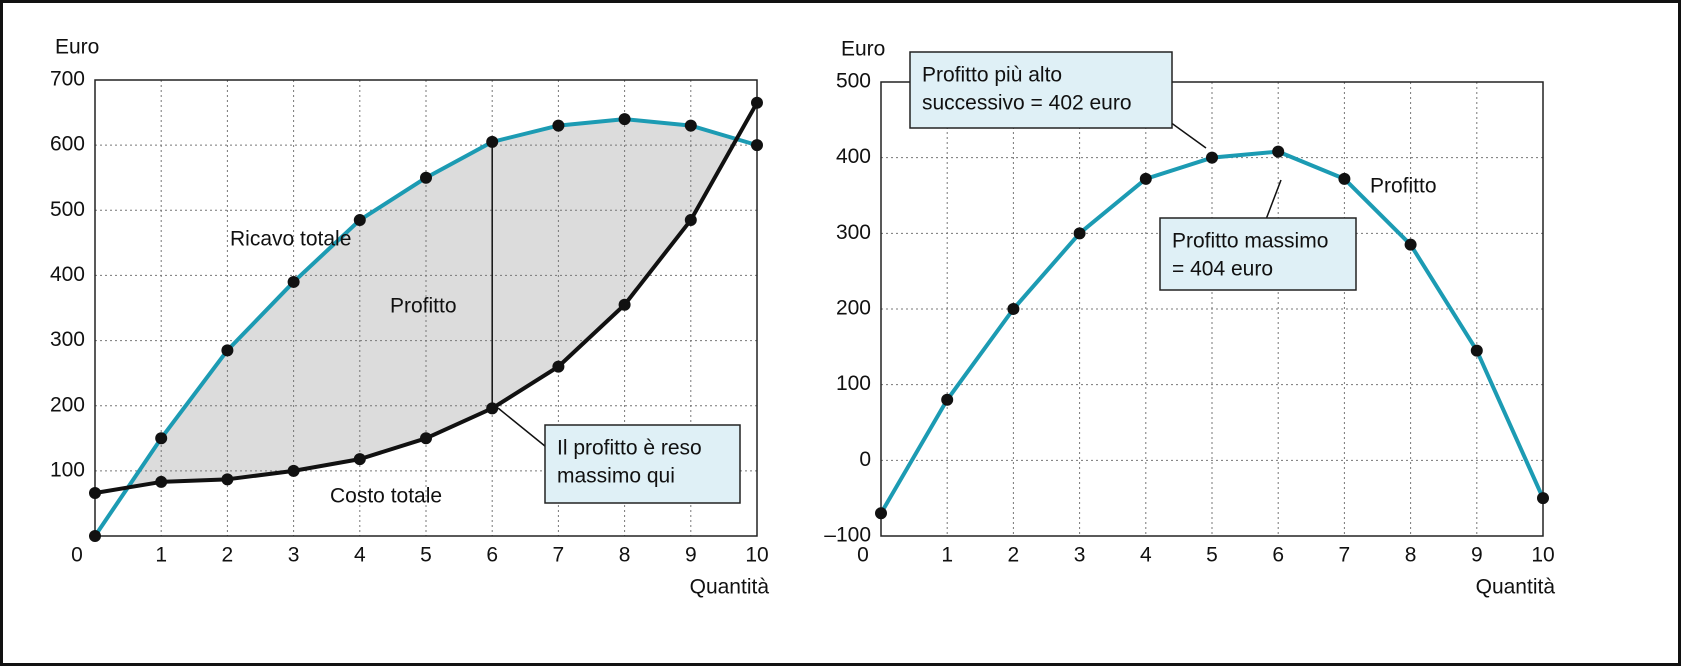  I want to click on annotation-text: successivo = 402 euro, so click(1027, 103).